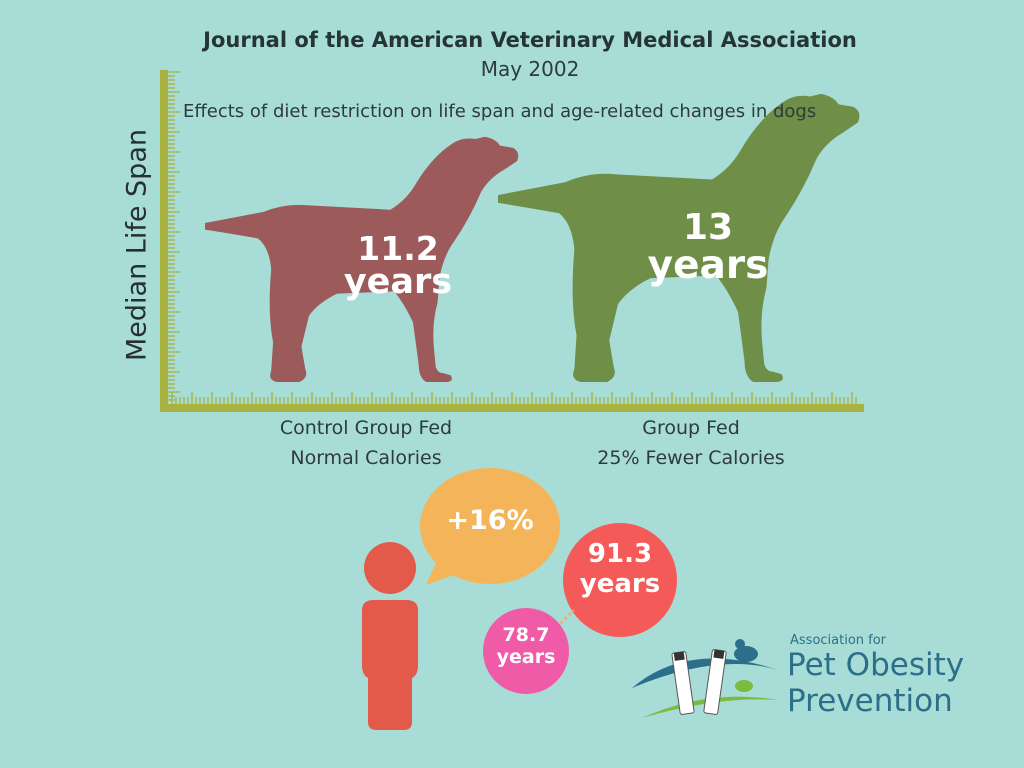 The image size is (1024, 768). Describe the element at coordinates (519, 599) in the screenshot. I see `human-comparison-graphic` at that location.